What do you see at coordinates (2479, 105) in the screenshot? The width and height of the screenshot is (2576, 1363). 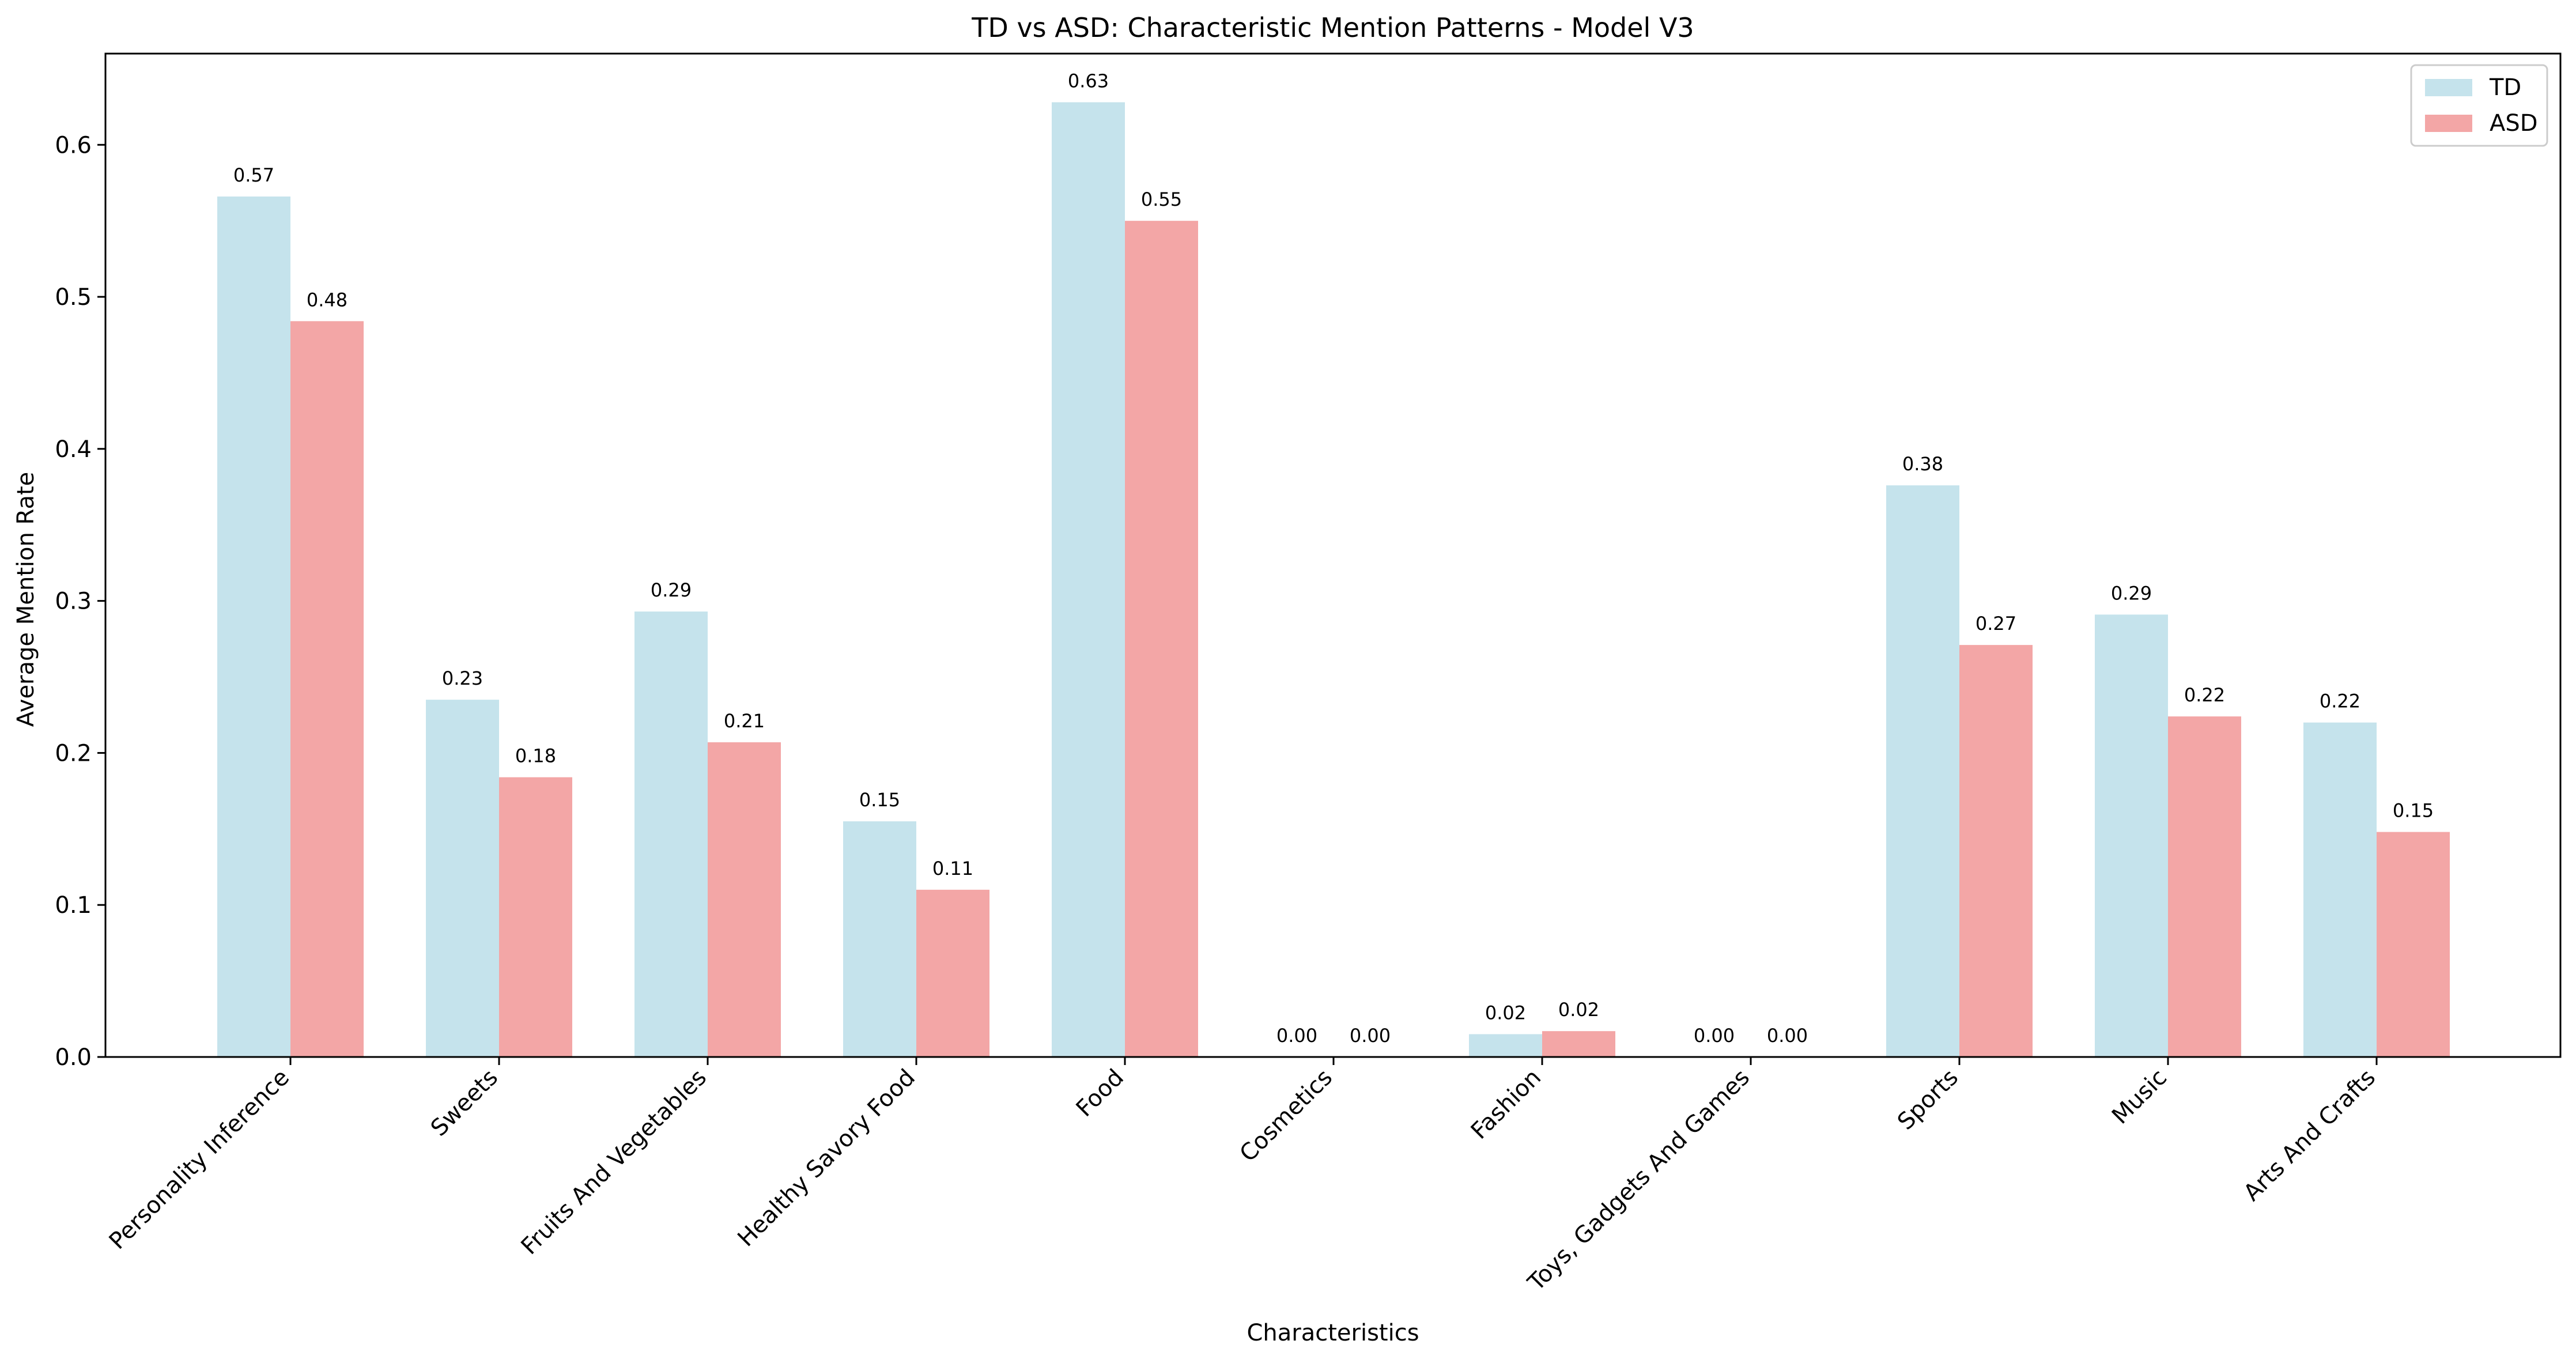 I see `legend: TD ASD` at bounding box center [2479, 105].